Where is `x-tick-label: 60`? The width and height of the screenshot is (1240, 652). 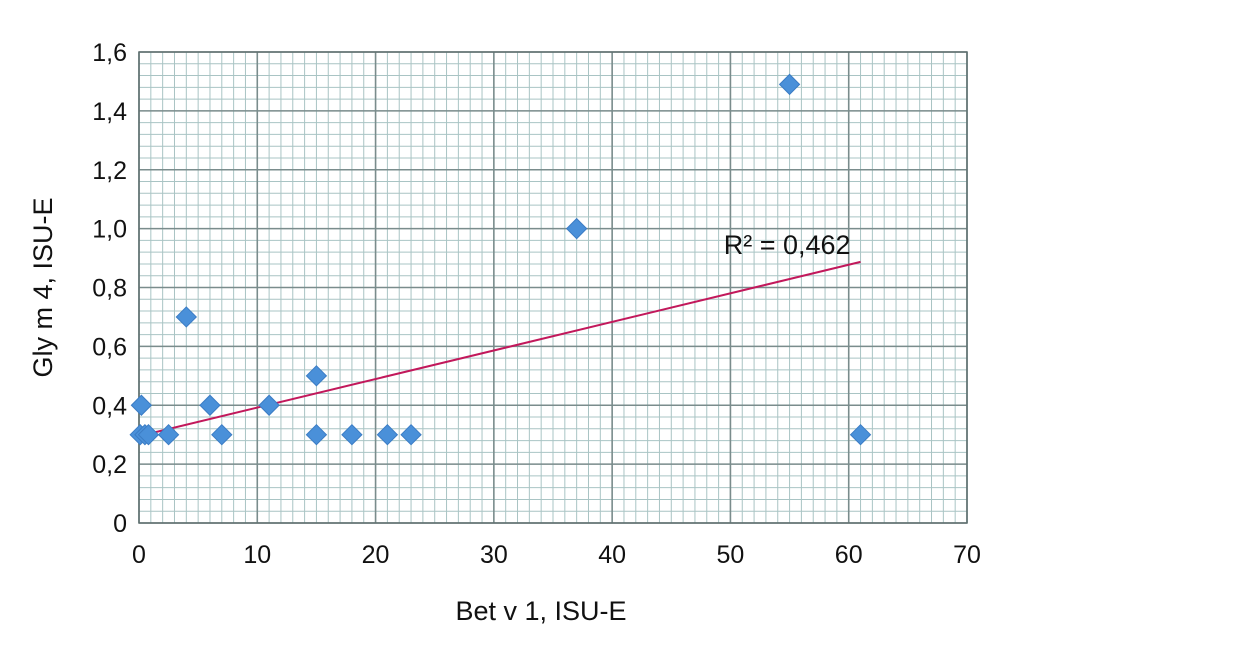
x-tick-label: 60 is located at coordinates (849, 555).